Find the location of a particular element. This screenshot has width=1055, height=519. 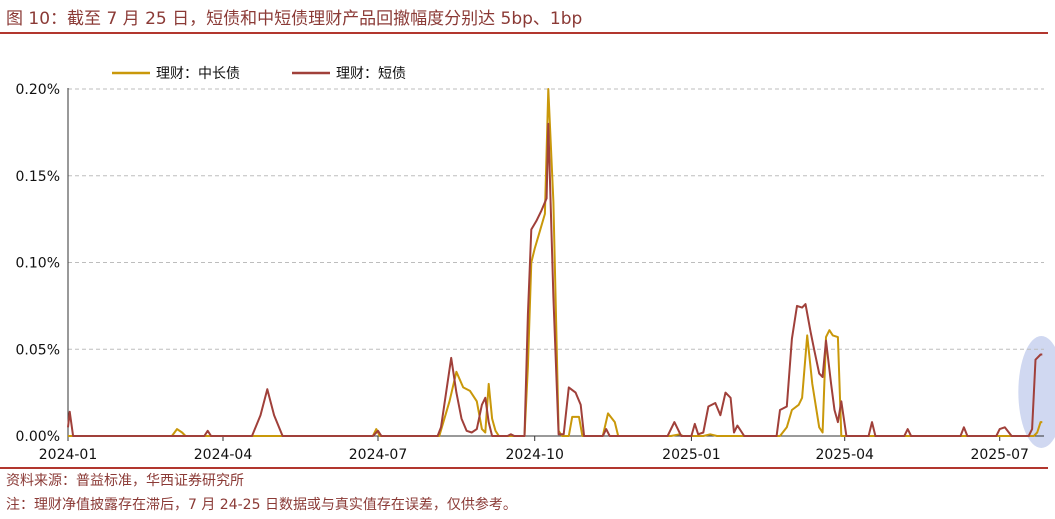

legend-label-2: 理财：短债 is located at coordinates (371, 74).